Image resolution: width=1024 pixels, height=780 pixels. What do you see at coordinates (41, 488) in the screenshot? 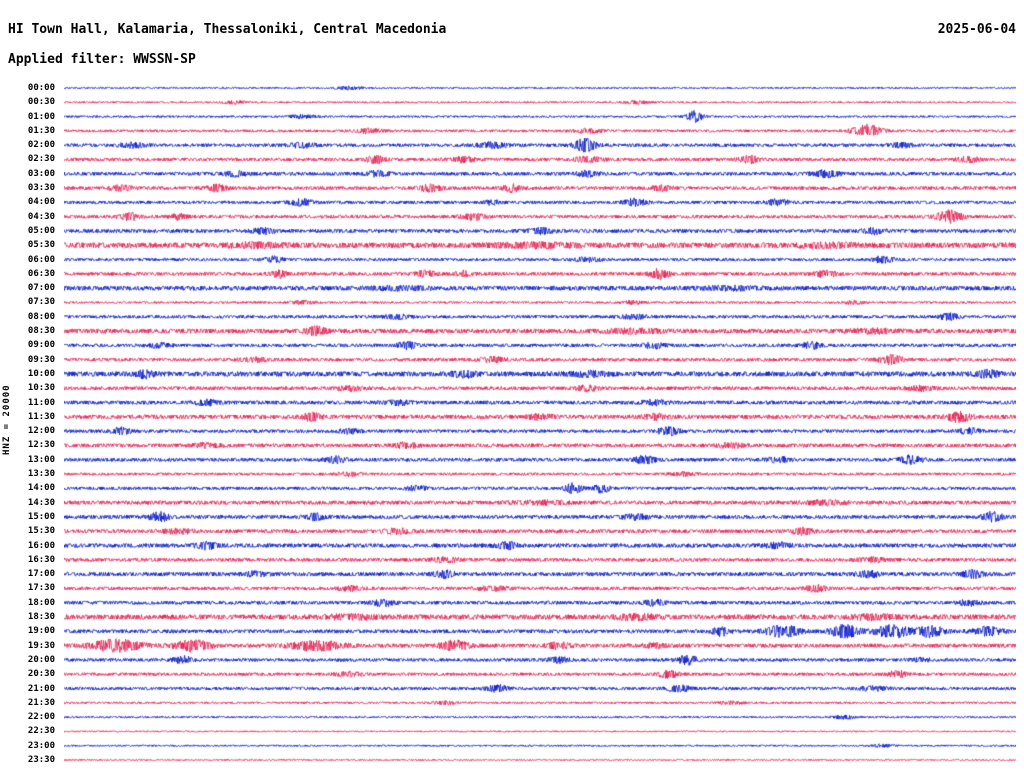
I see `time-label: 14:00` at bounding box center [41, 488].